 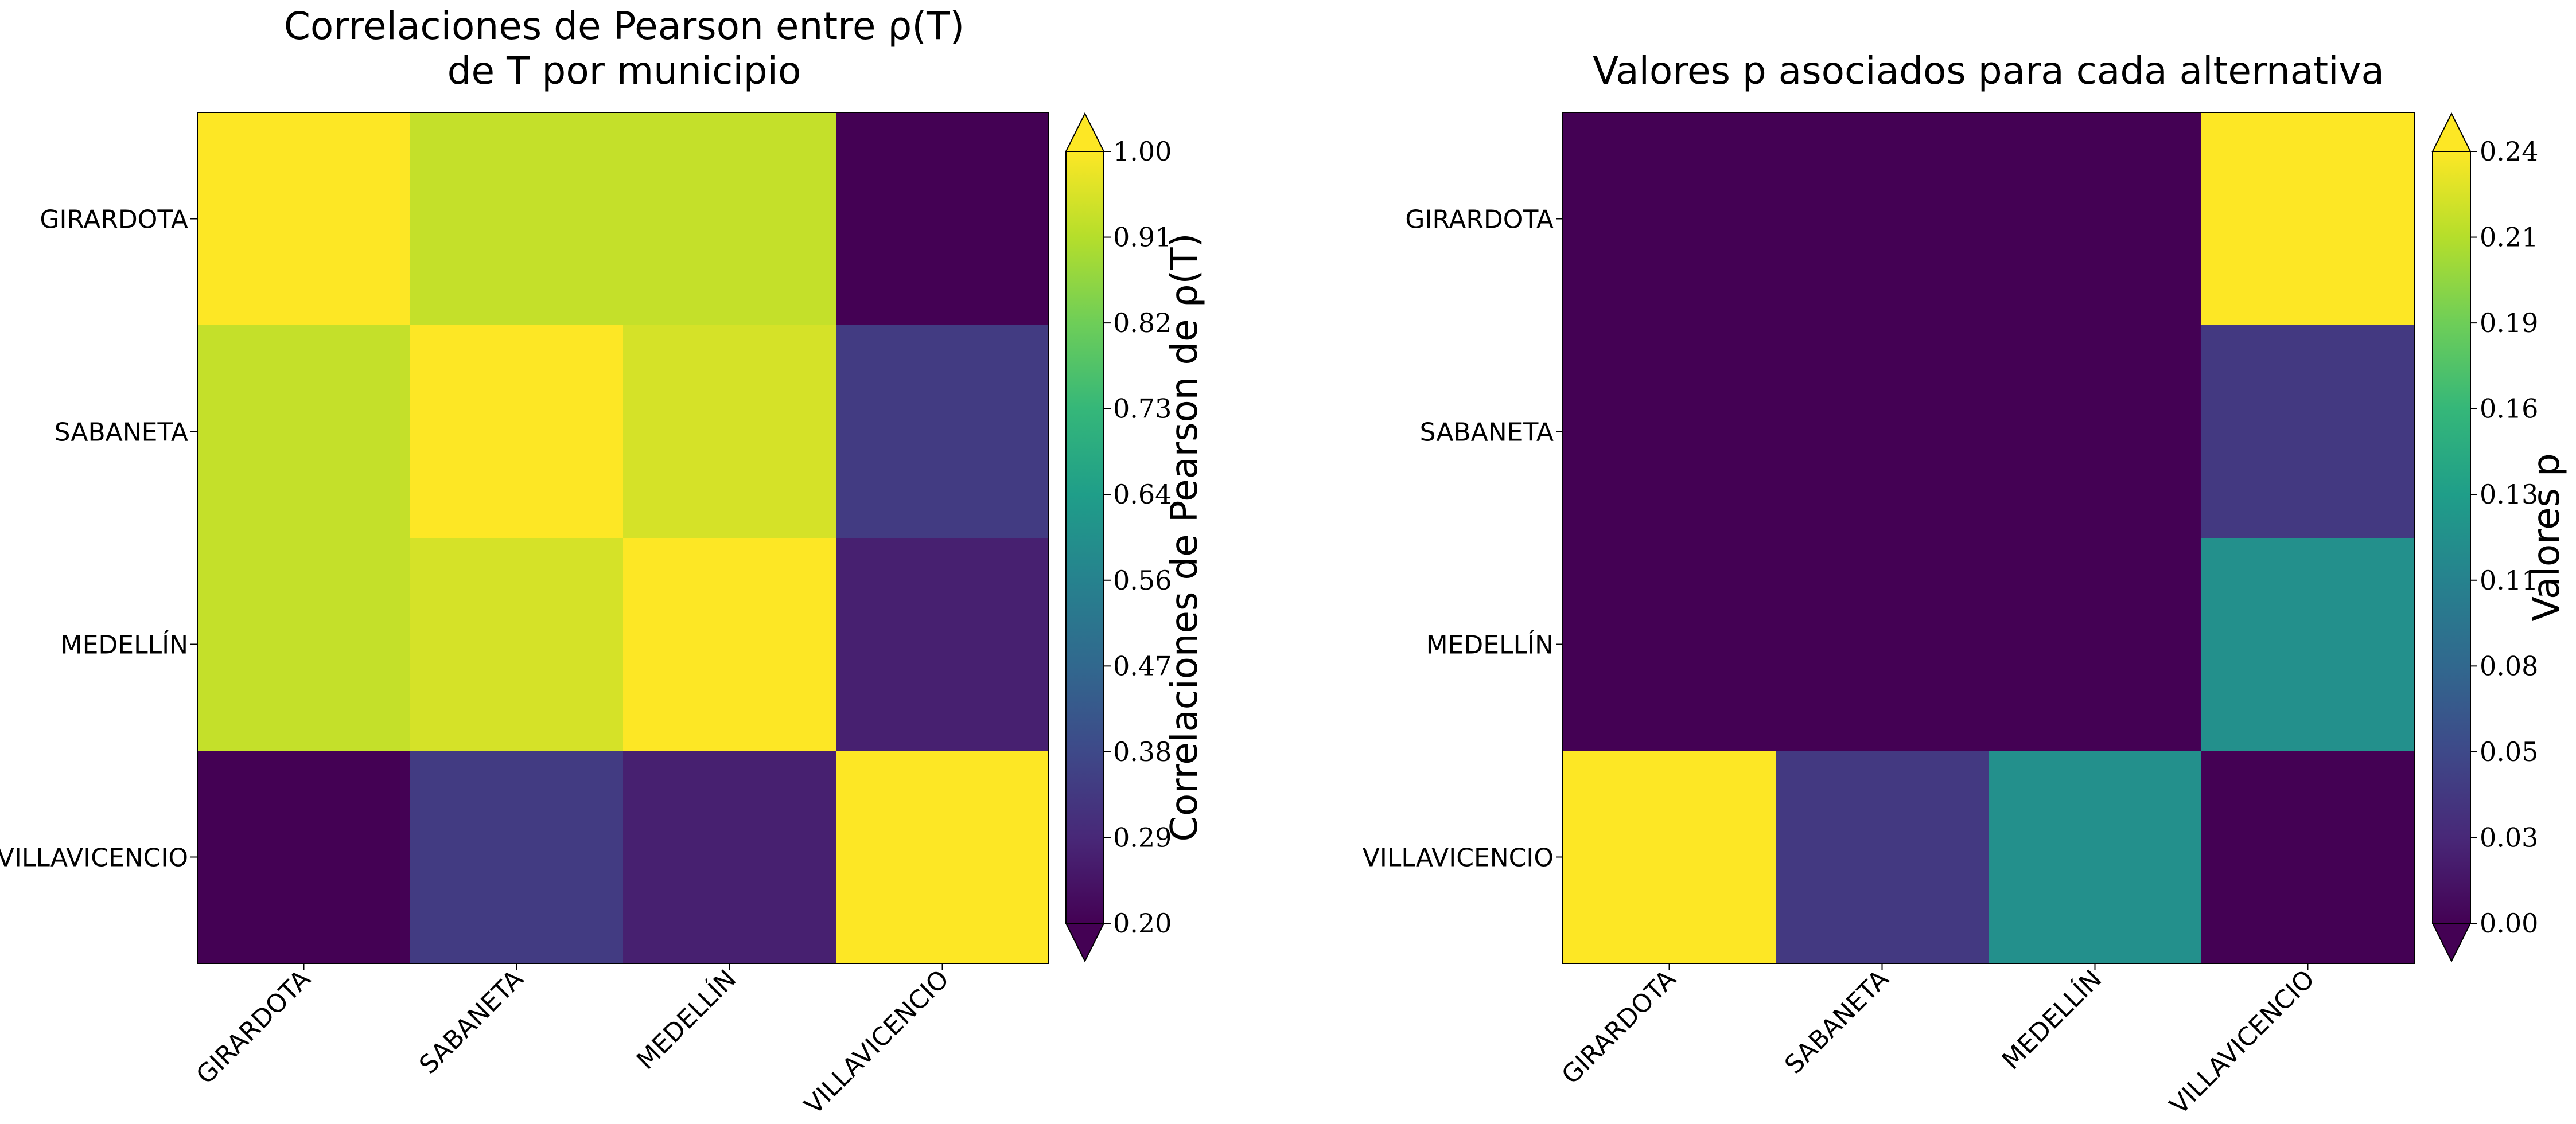 What do you see at coordinates (1142, 408) in the screenshot?
I see `colorbar-tick-label: 0.73` at bounding box center [1142, 408].